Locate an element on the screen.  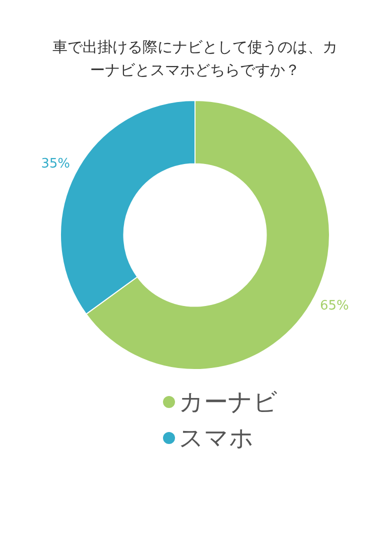
legend-label: スマホ is located at coordinates (216, 438).